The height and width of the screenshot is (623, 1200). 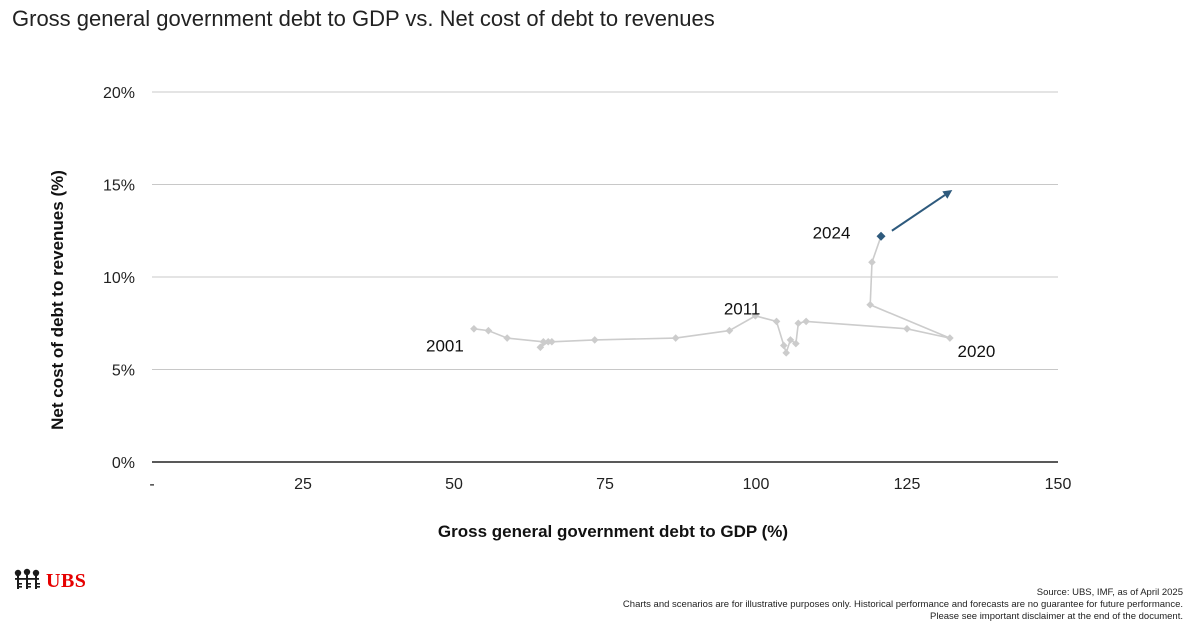 I want to click on y-tick-label: 10%, so click(x=119, y=278).